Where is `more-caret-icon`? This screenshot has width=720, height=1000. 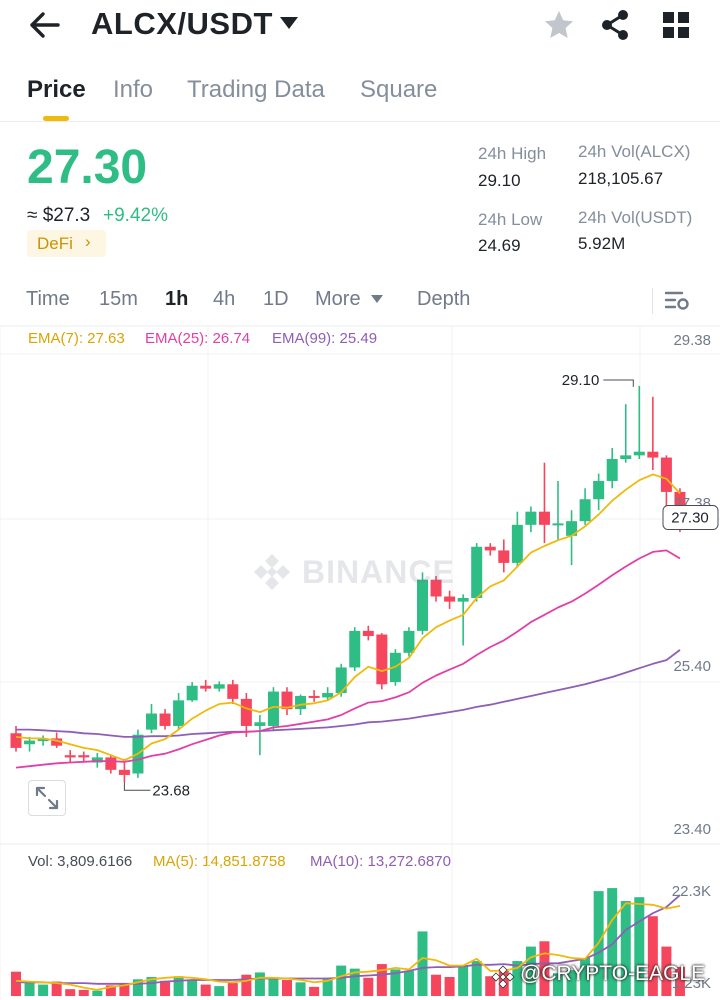 more-caret-icon is located at coordinates (377, 299).